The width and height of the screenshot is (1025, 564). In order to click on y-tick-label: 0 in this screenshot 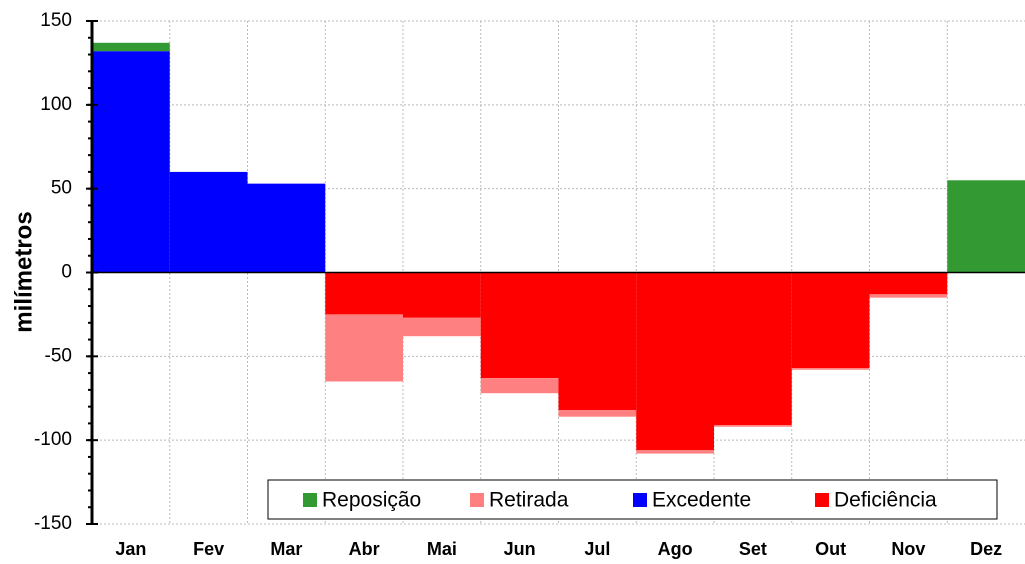, I will do `click(66, 272)`.